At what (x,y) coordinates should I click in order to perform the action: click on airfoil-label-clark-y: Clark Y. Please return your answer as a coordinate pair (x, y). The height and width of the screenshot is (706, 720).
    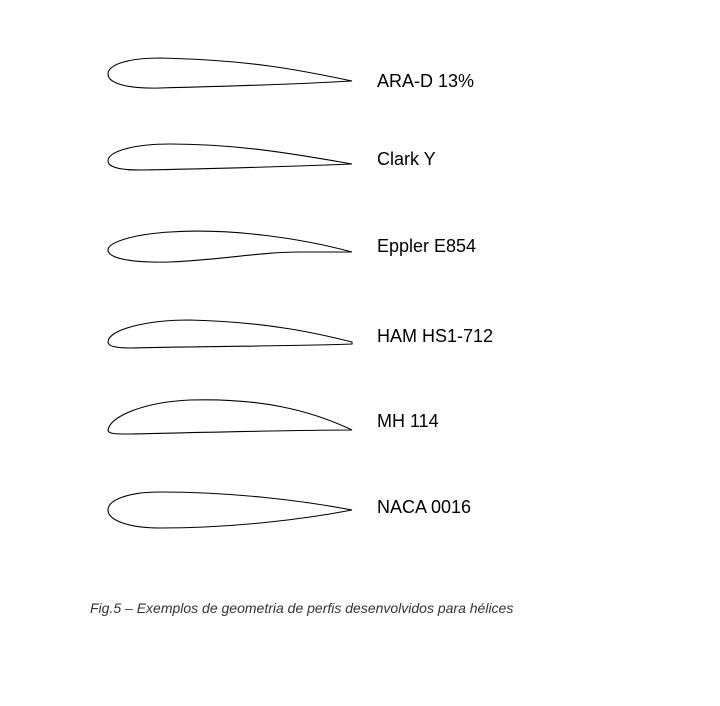
    Looking at the image, I should click on (406, 159).